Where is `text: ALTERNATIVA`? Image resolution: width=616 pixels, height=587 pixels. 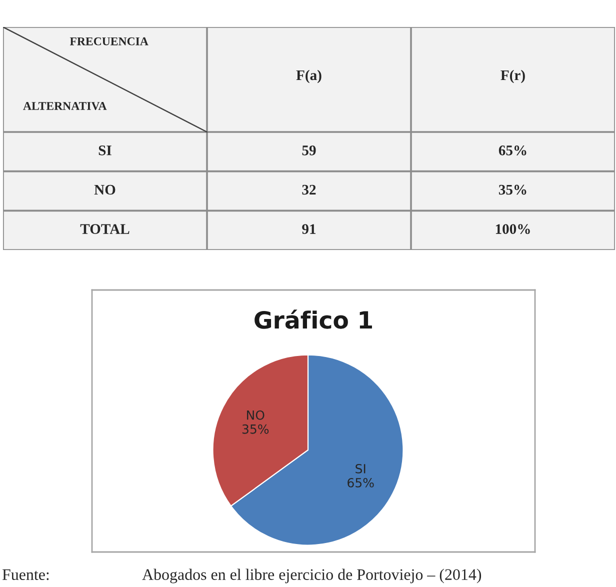 text: ALTERNATIVA is located at coordinates (65, 106).